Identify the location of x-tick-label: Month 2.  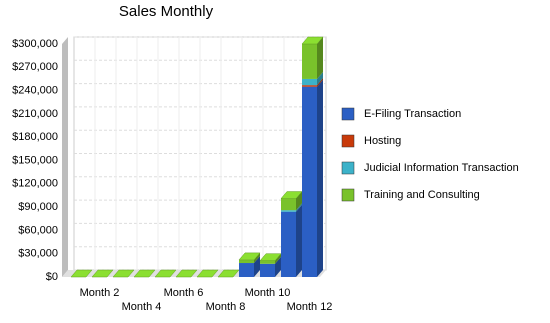
(100, 293).